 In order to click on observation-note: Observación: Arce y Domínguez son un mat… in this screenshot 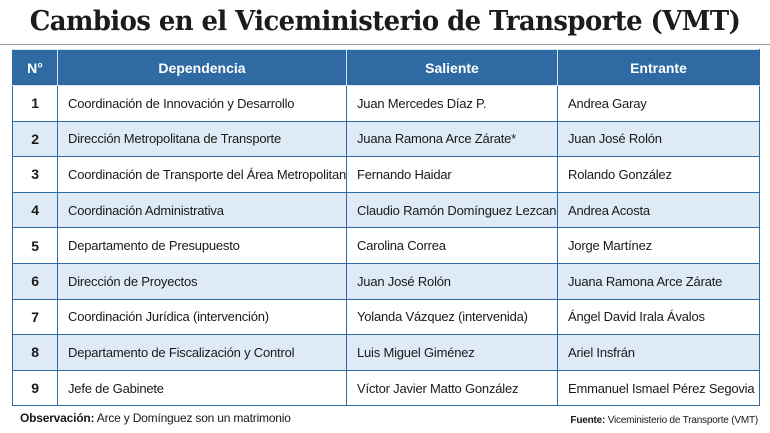, I will do `click(155, 418)`.